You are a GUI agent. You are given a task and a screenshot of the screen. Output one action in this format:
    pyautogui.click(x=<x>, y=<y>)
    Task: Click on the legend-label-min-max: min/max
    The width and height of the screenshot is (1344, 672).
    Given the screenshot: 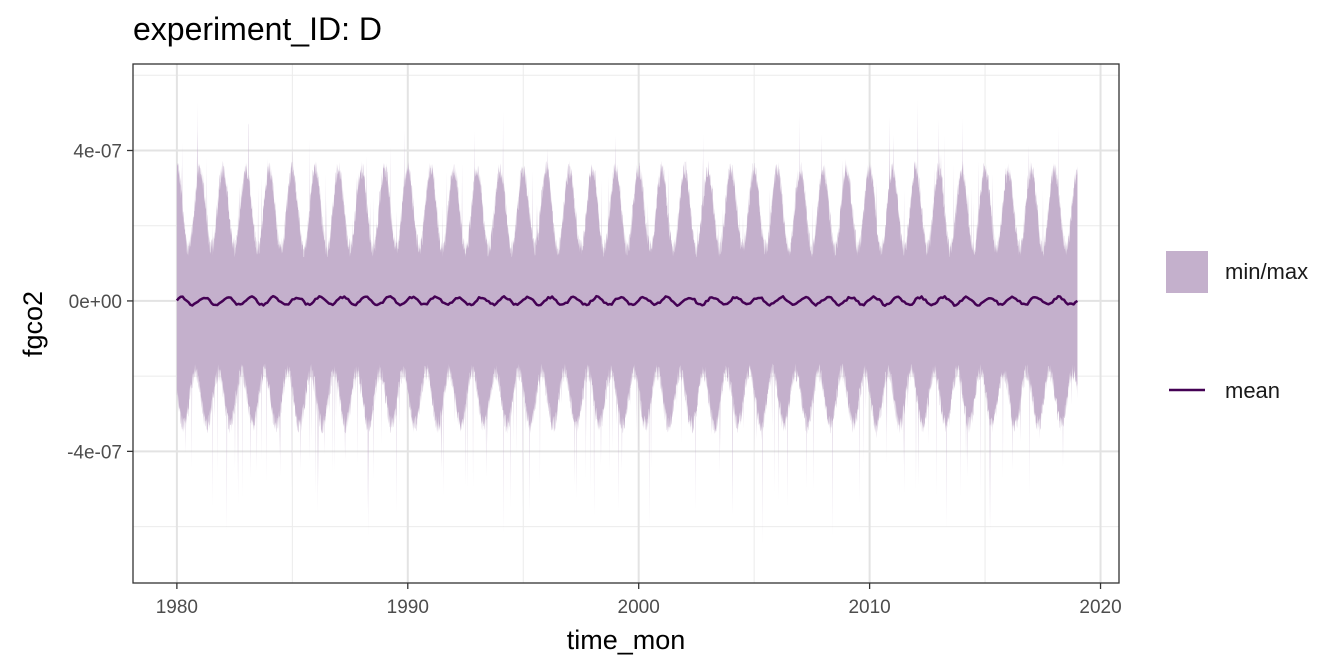 What is the action you would take?
    pyautogui.click(x=1266, y=271)
    